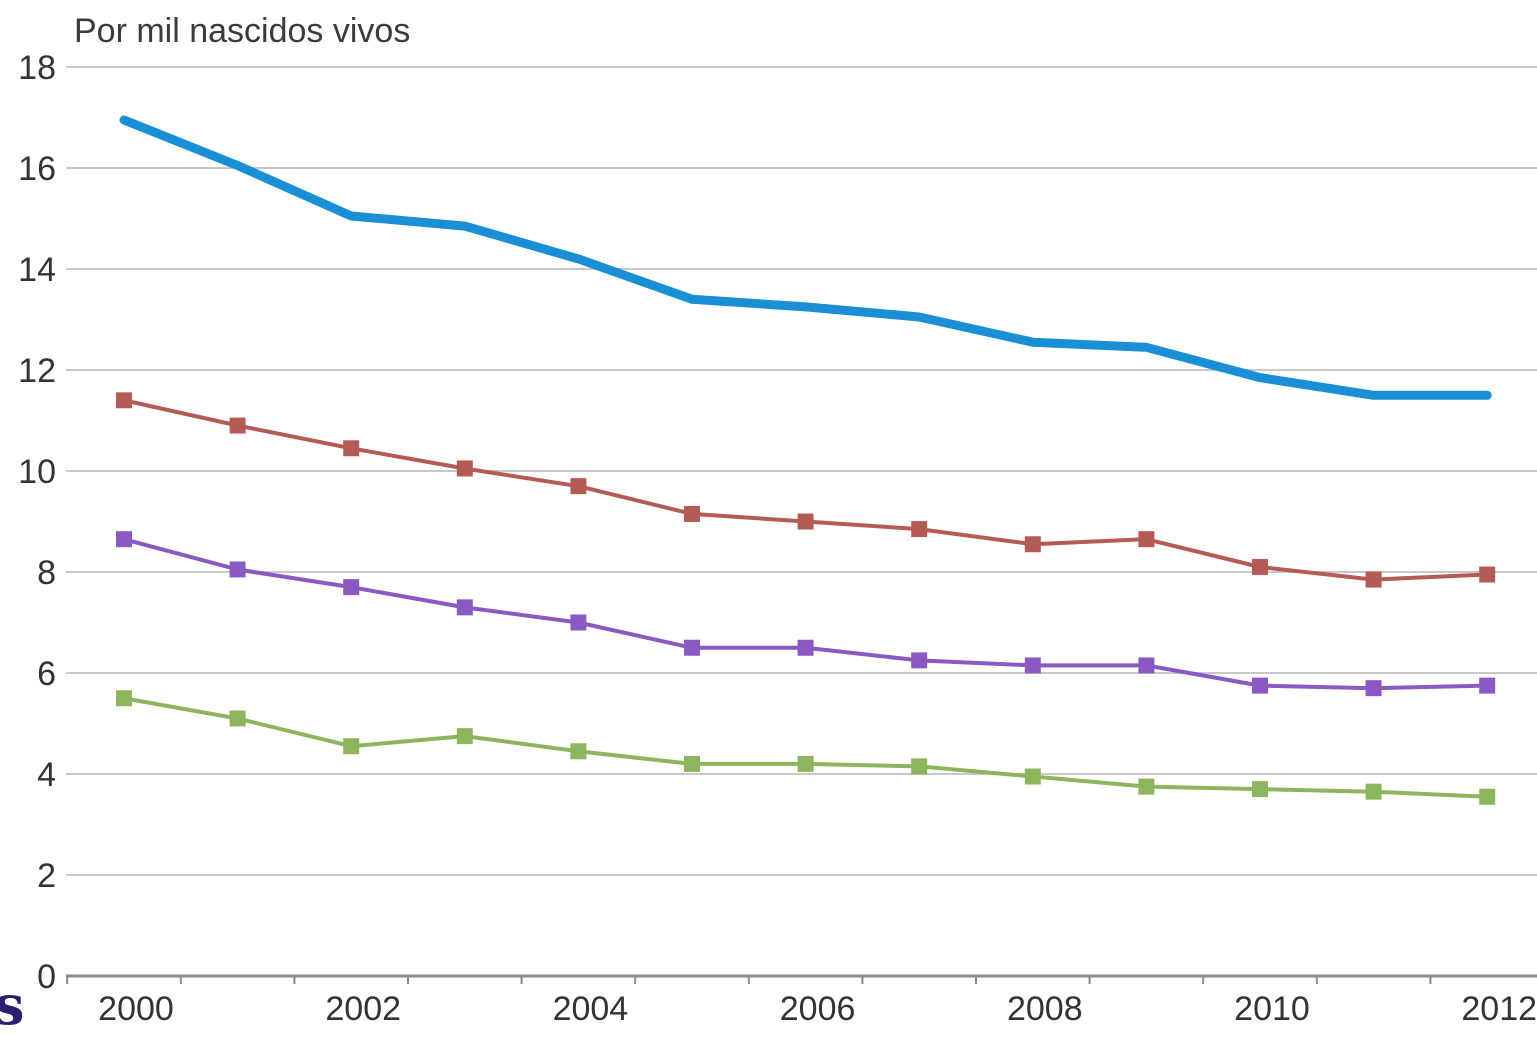 This screenshot has width=1537, height=1037. I want to click on y-tick-label: 4, so click(46, 775).